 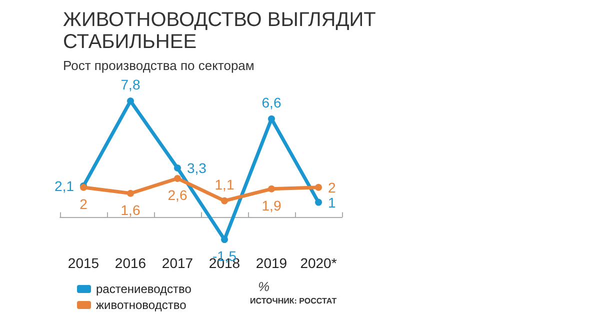 What do you see at coordinates (144, 289) in the screenshot?
I see `legend-label: растениеводство` at bounding box center [144, 289].